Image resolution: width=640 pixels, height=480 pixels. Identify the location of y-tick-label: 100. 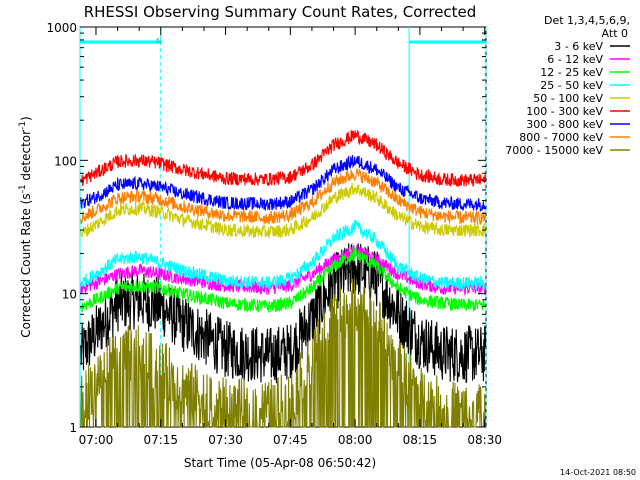
(65, 161).